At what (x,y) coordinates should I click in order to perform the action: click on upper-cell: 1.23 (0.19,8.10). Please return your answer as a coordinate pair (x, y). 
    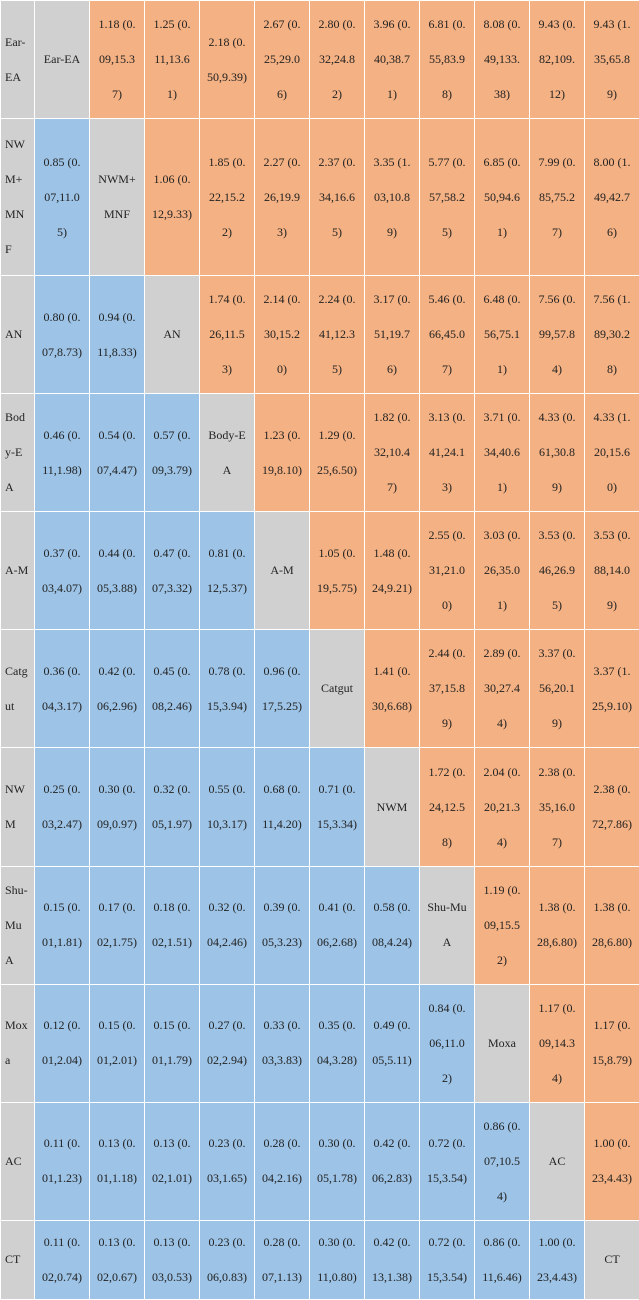
    Looking at the image, I should click on (282, 453).